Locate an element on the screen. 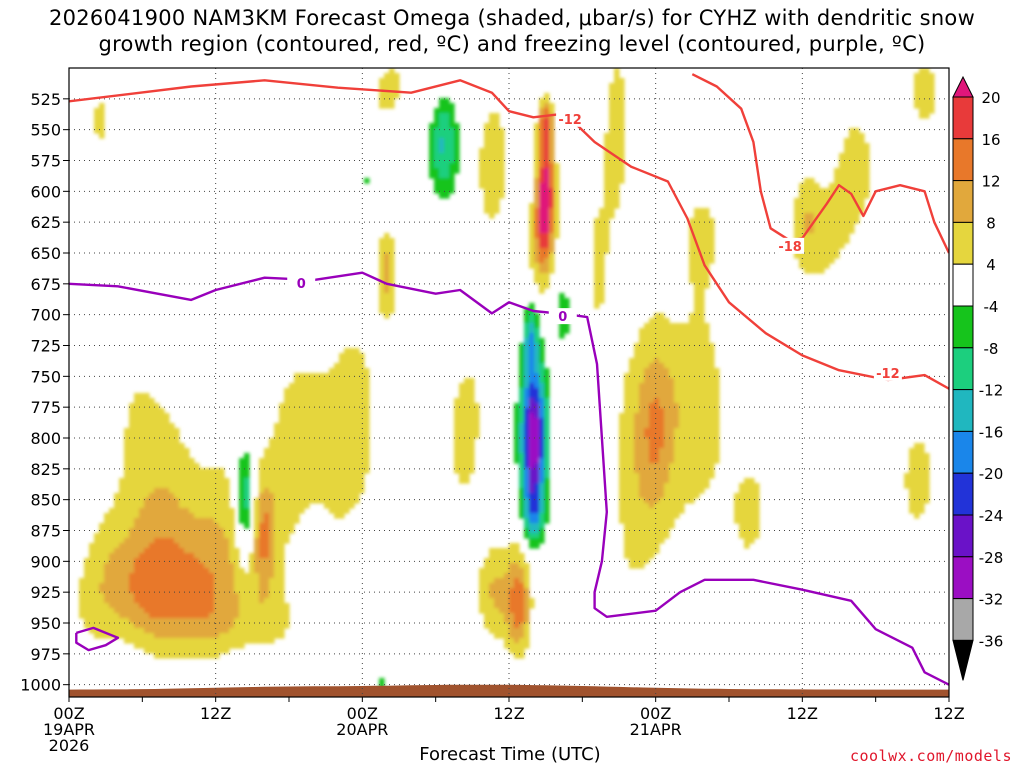 The image size is (1024, 768). colorbar-bin is located at coordinates (963, 201).